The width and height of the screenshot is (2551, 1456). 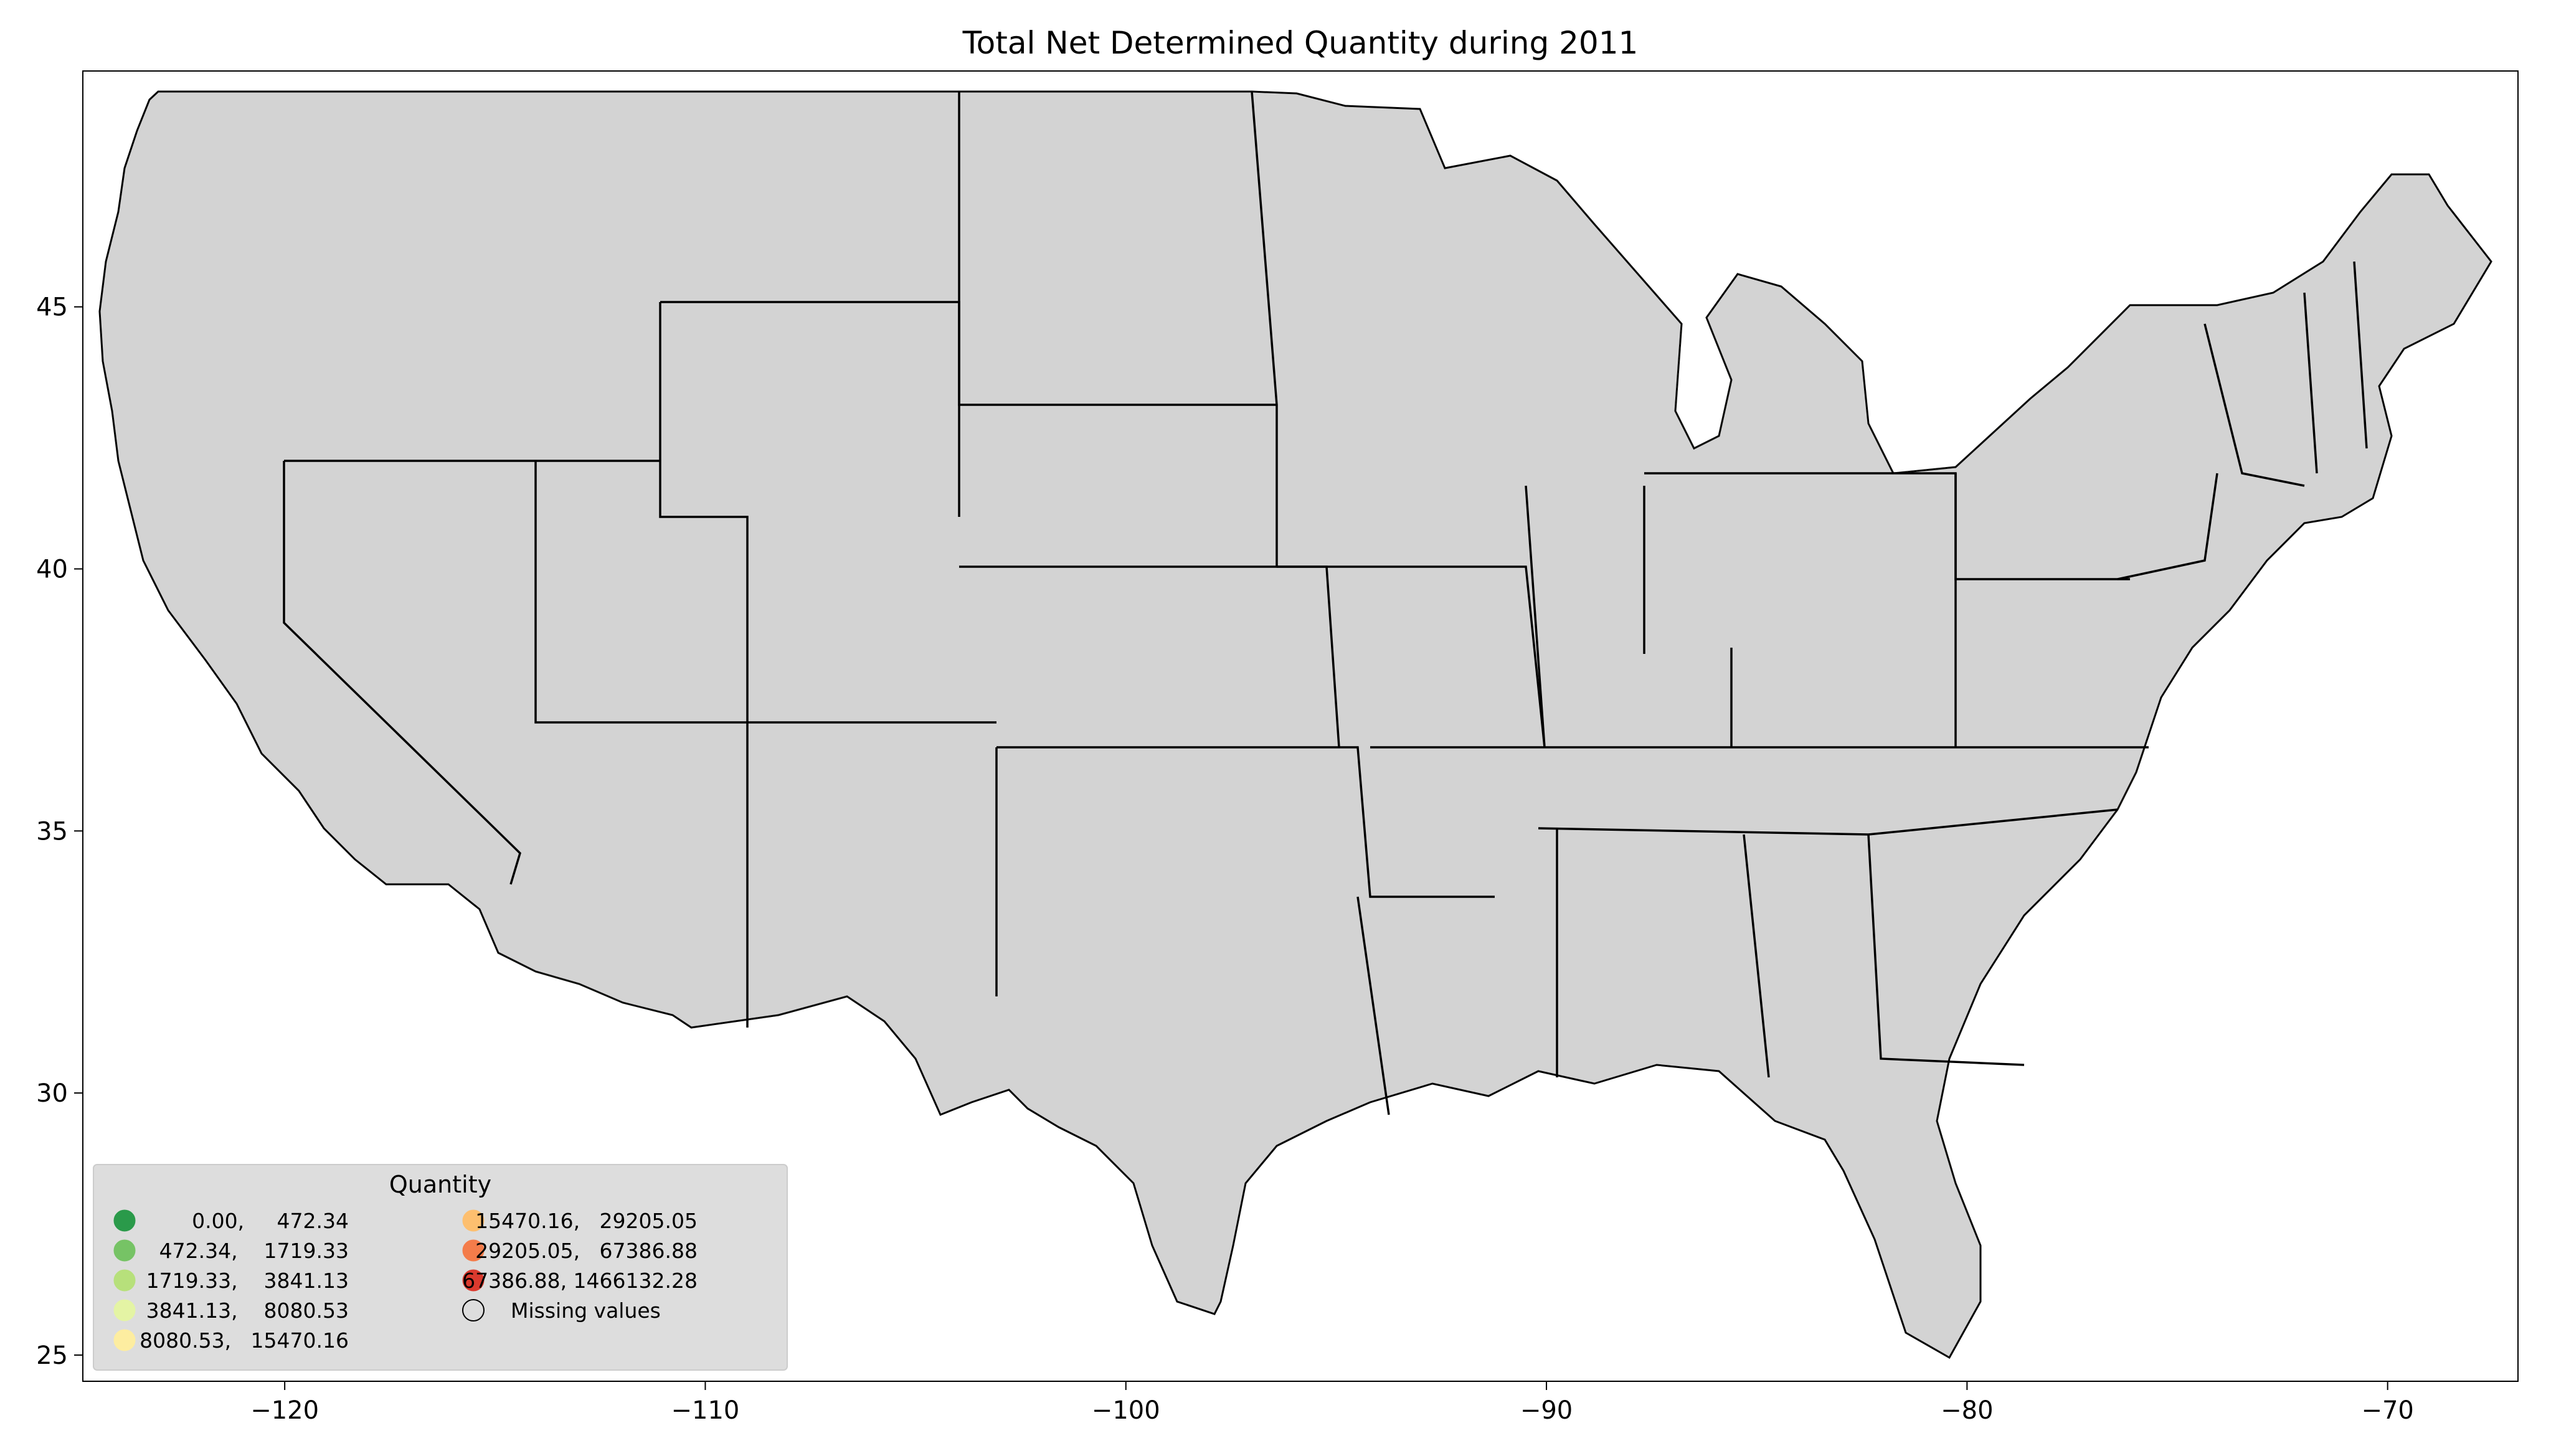 I want to click on legend-label: 29205.05, 67386.88, so click(x=586, y=1251).